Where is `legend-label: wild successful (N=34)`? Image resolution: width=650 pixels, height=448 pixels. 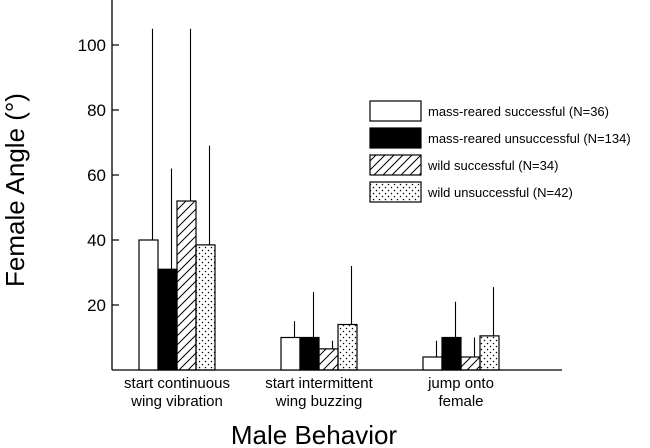
legend-label: wild successful (N=34) is located at coordinates (492, 165).